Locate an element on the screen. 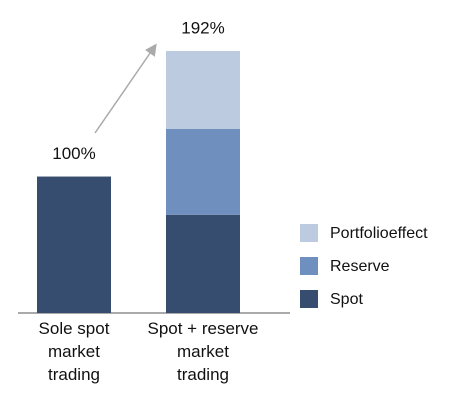 The width and height of the screenshot is (468, 403). legend-label: Reserve is located at coordinates (360, 266).